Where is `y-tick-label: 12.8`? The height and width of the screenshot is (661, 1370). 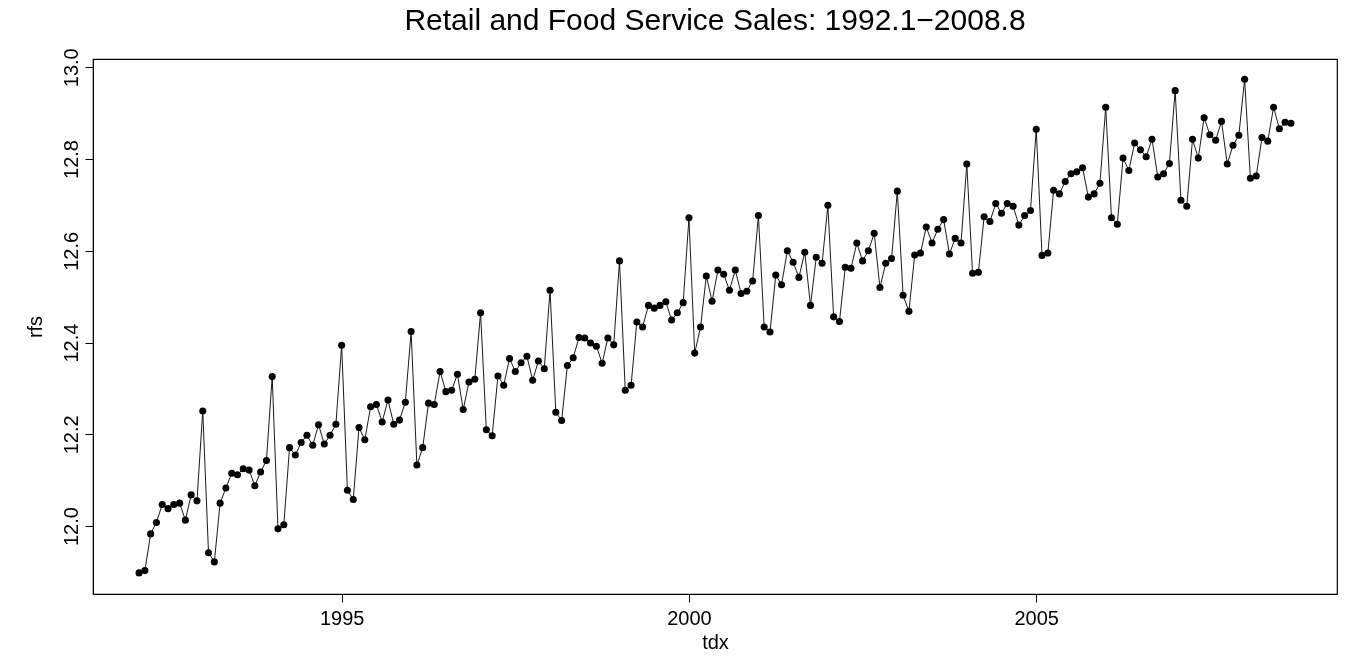 y-tick-label: 12.8 is located at coordinates (70, 159).